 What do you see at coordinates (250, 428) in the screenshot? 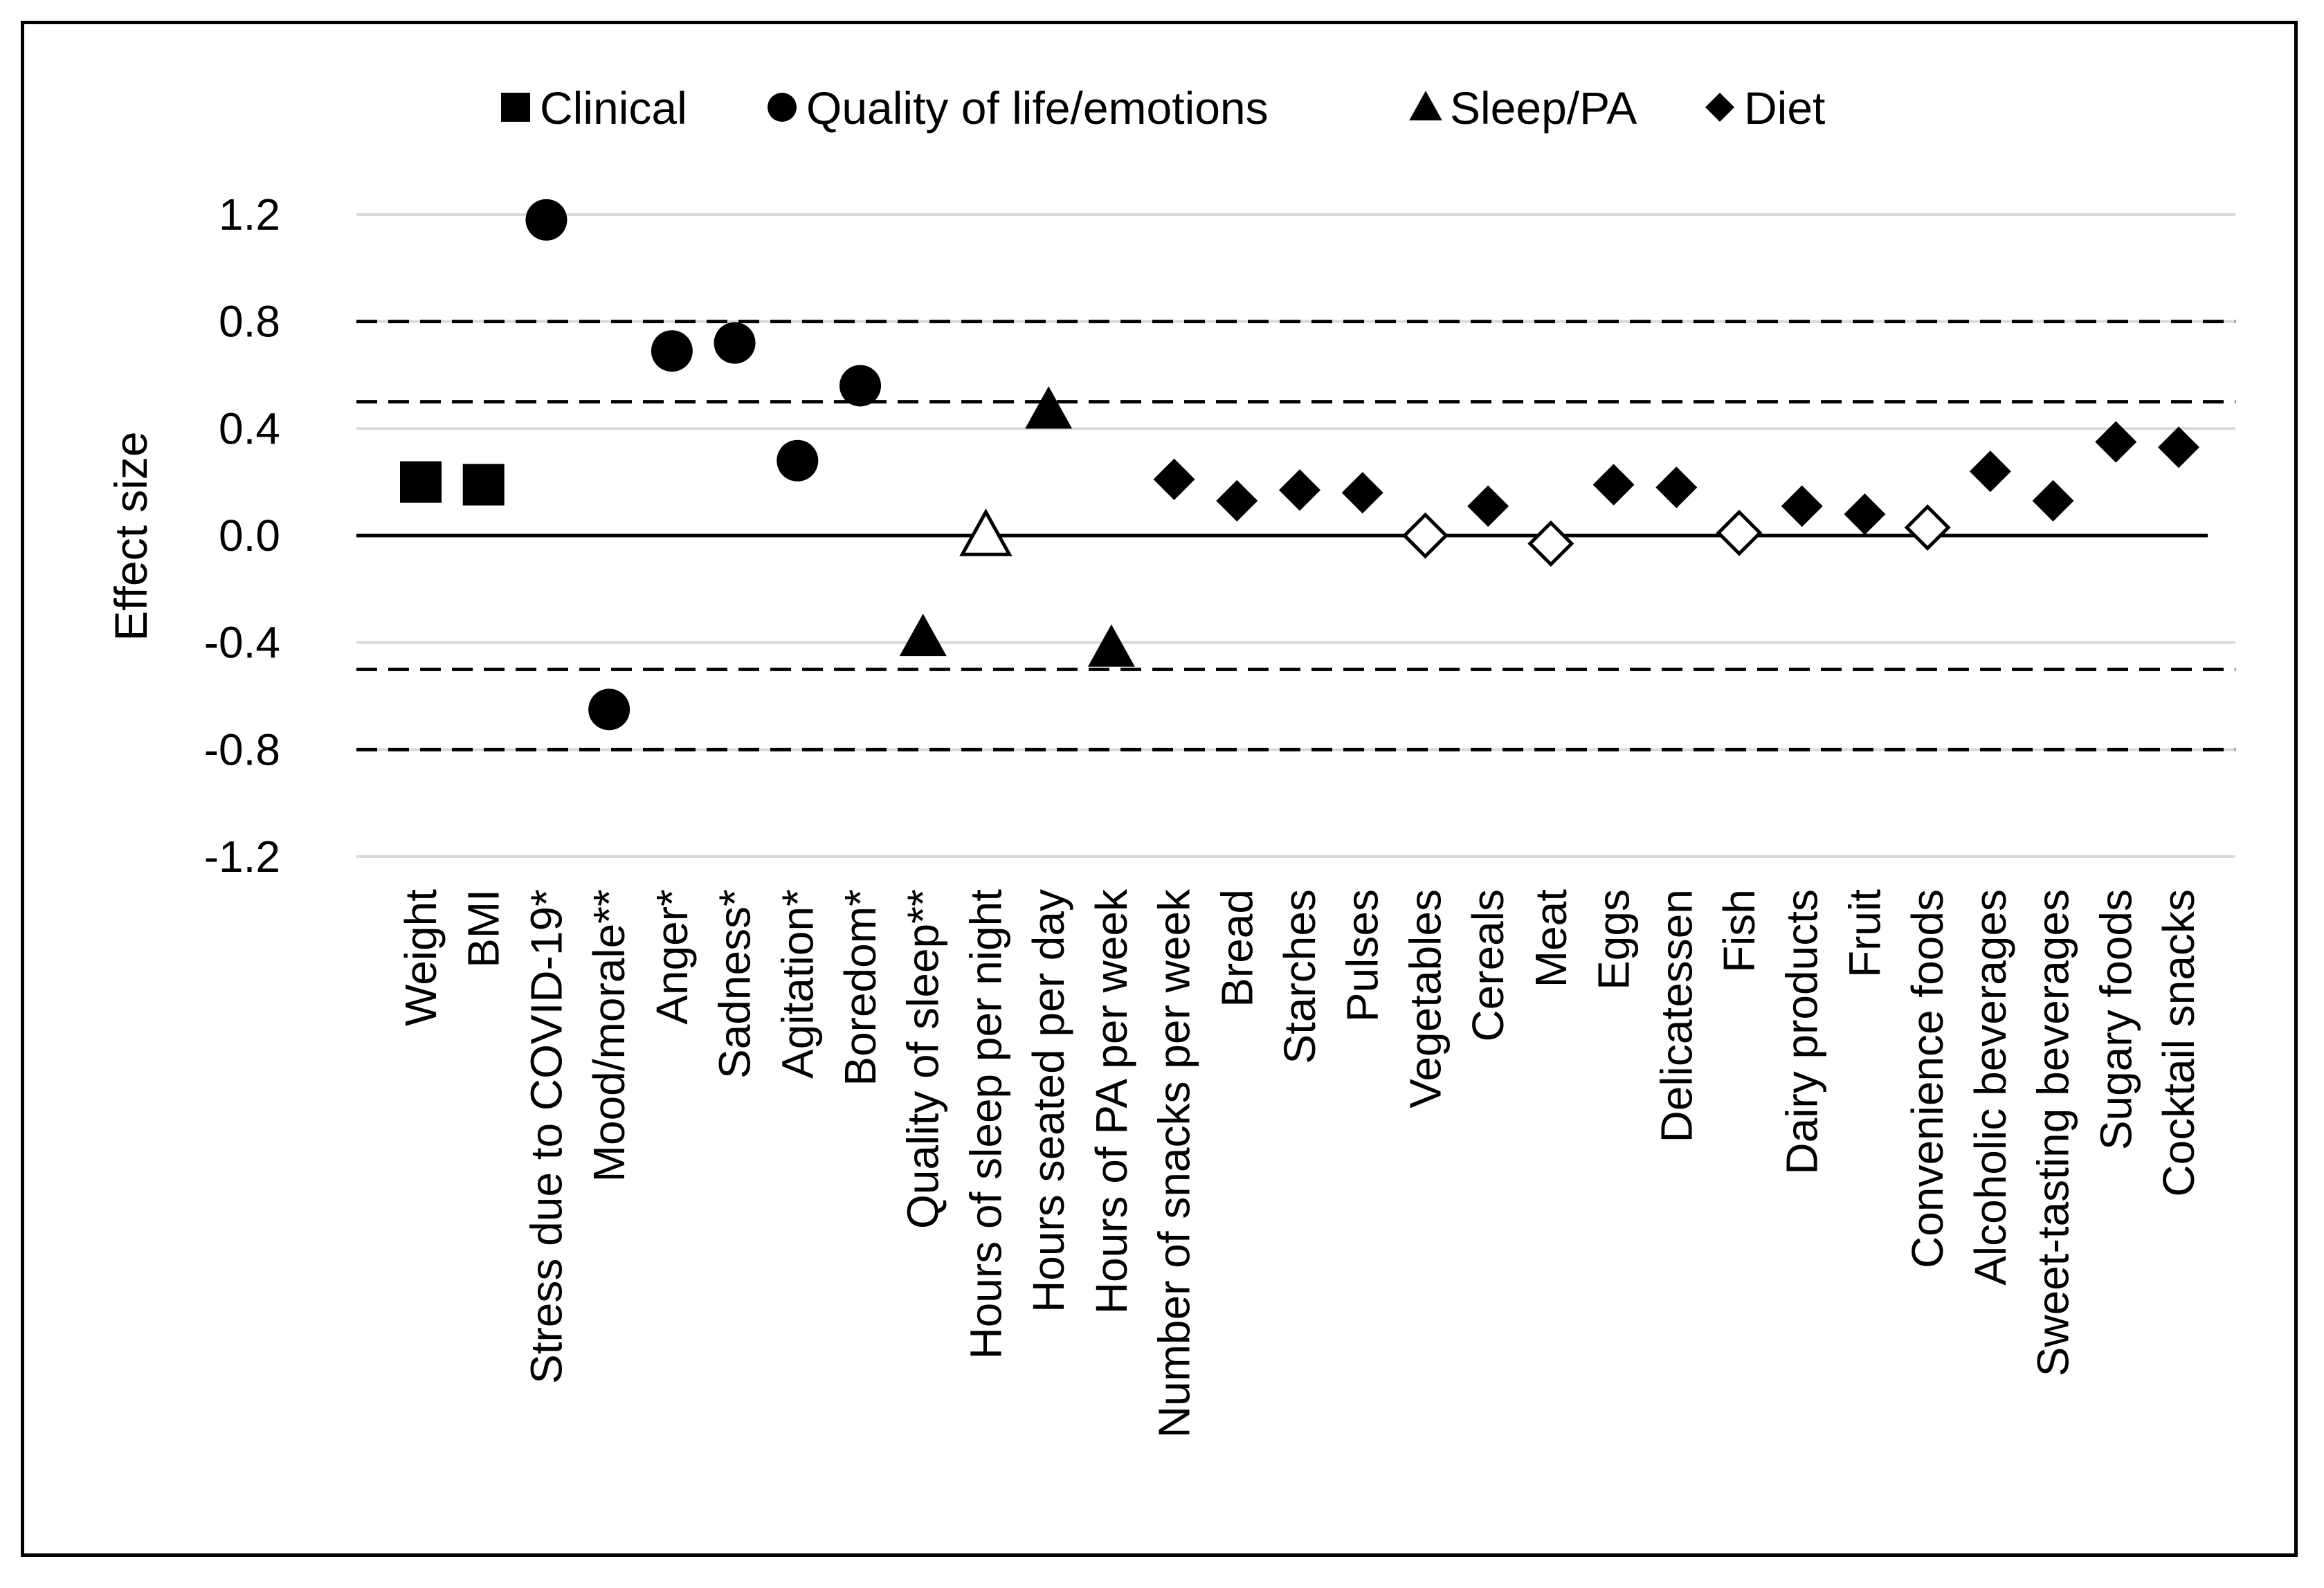
I see `y-tick-label: 0.4` at bounding box center [250, 428].